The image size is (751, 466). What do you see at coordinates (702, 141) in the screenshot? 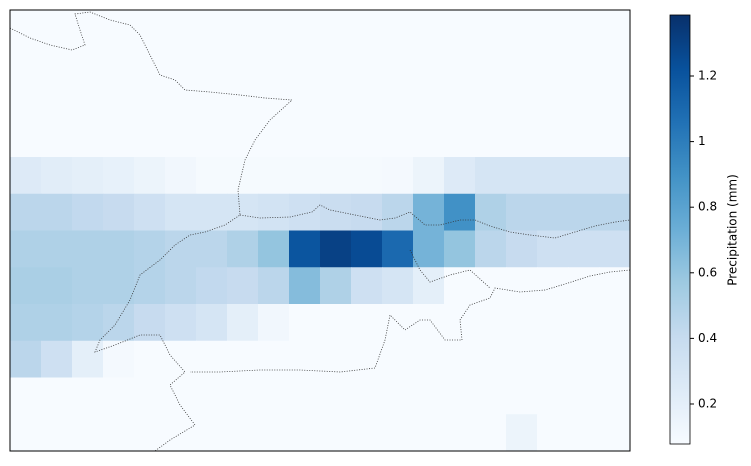
I see `colorbar-tick-label: 1` at bounding box center [702, 141].